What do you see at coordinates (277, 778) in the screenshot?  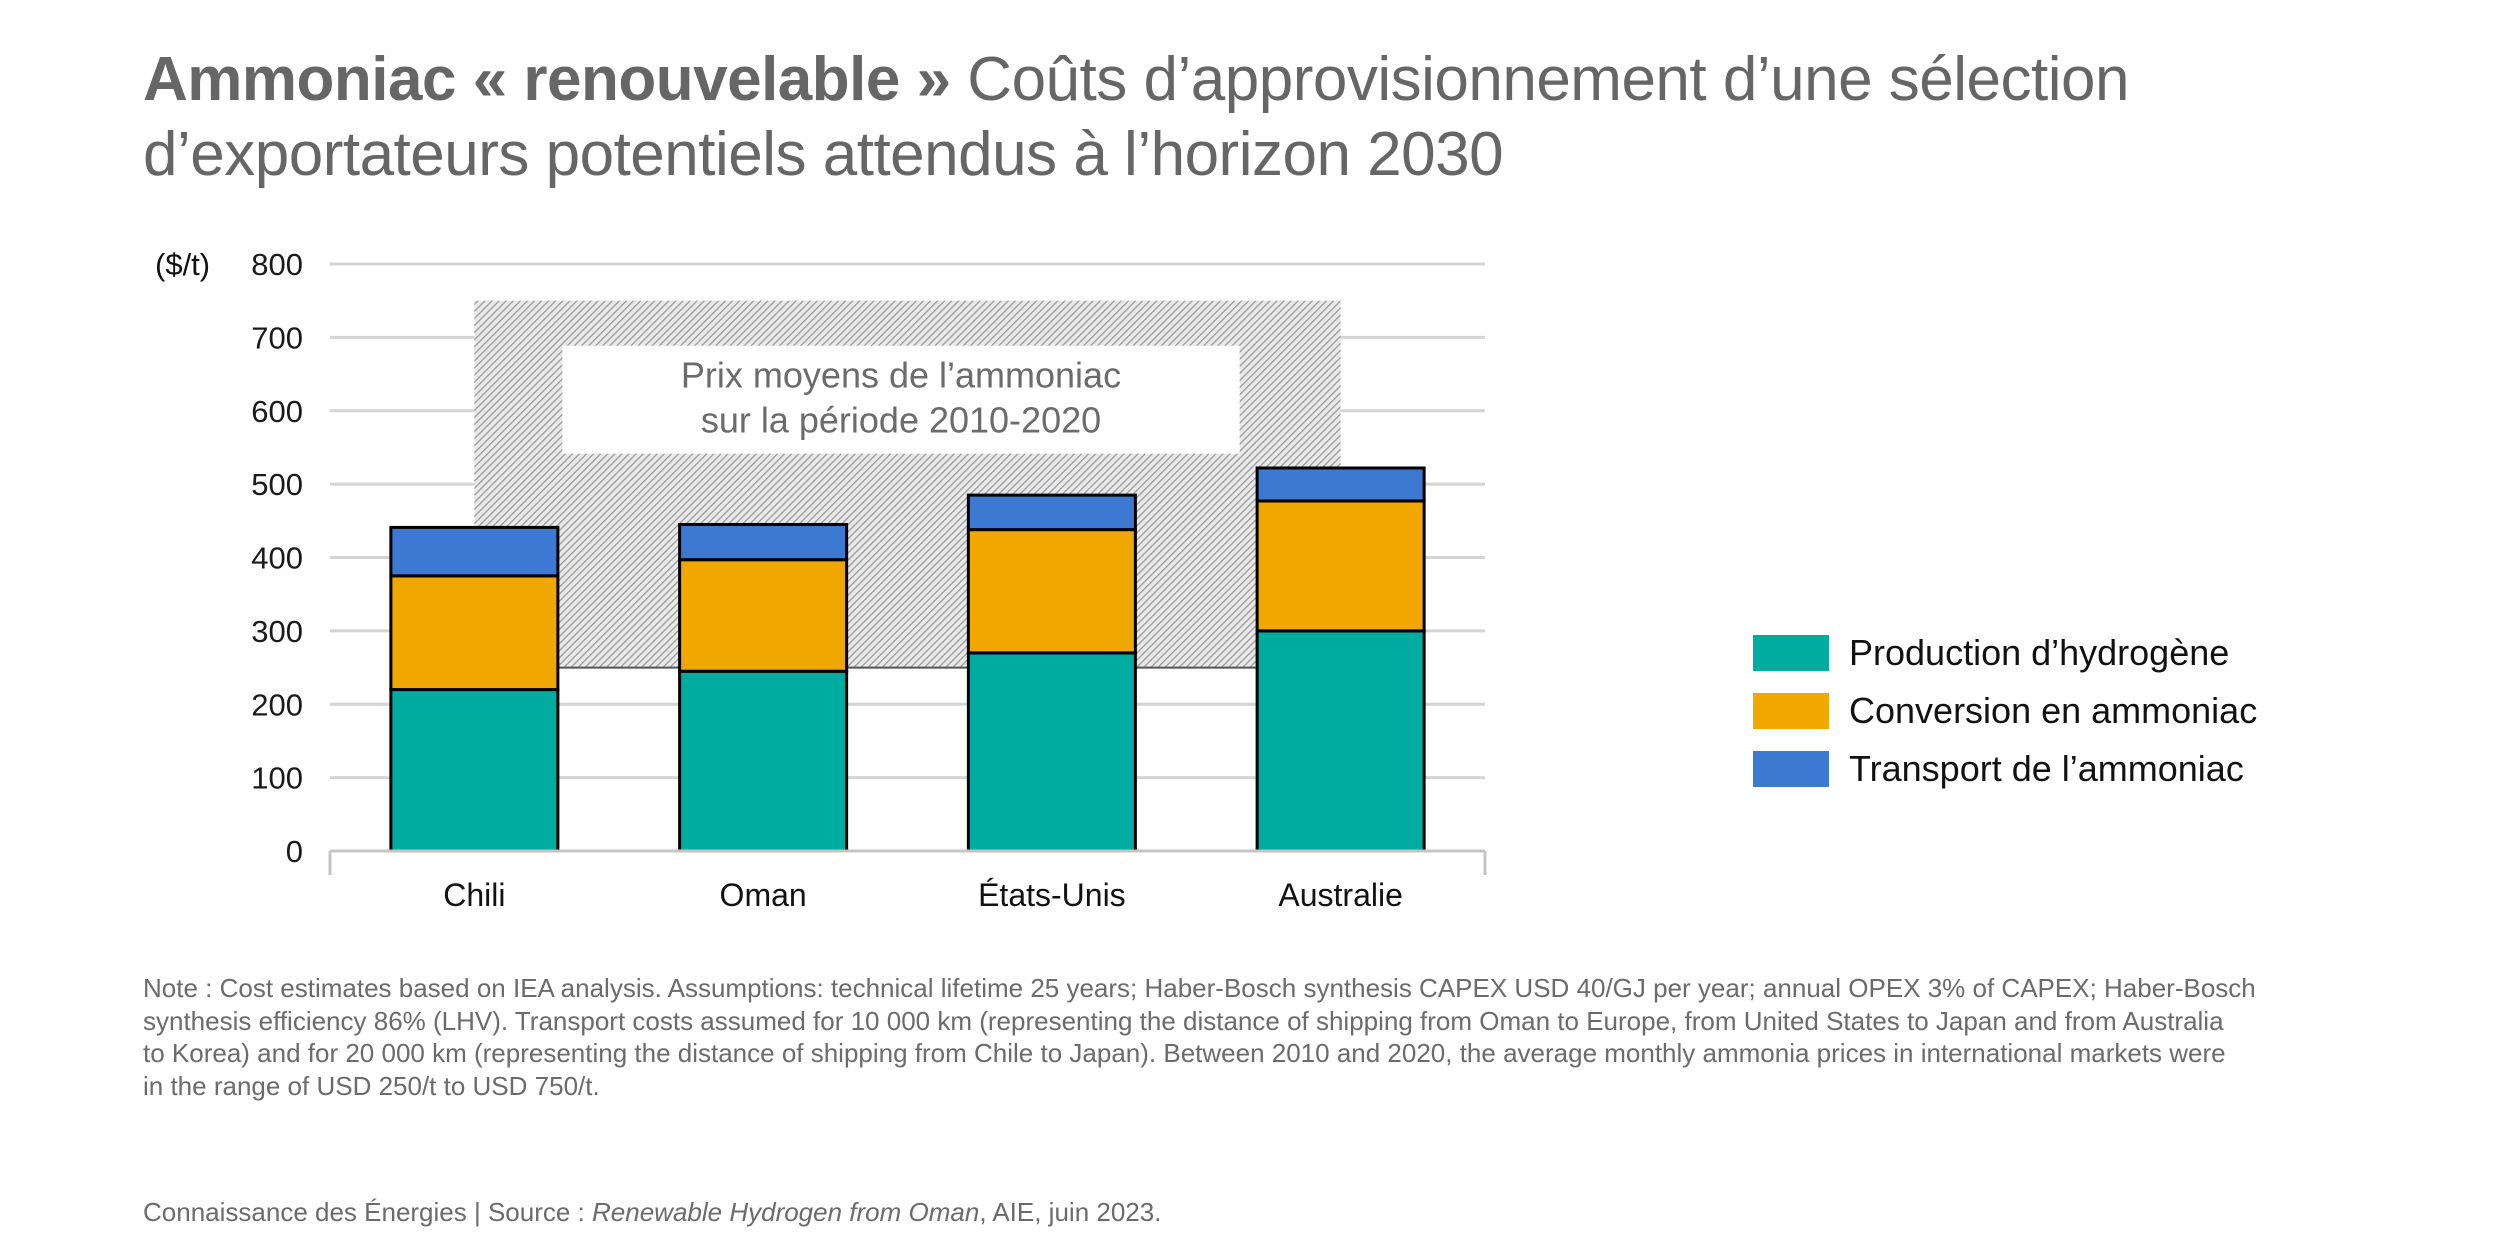 I see `y-tick-label: 100` at bounding box center [277, 778].